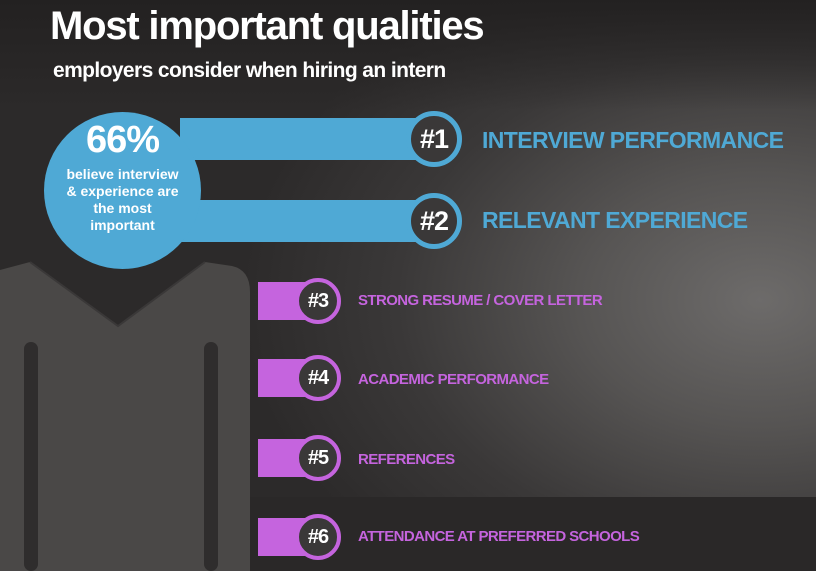  I want to click on page-title: Most important qualities, so click(267, 26).